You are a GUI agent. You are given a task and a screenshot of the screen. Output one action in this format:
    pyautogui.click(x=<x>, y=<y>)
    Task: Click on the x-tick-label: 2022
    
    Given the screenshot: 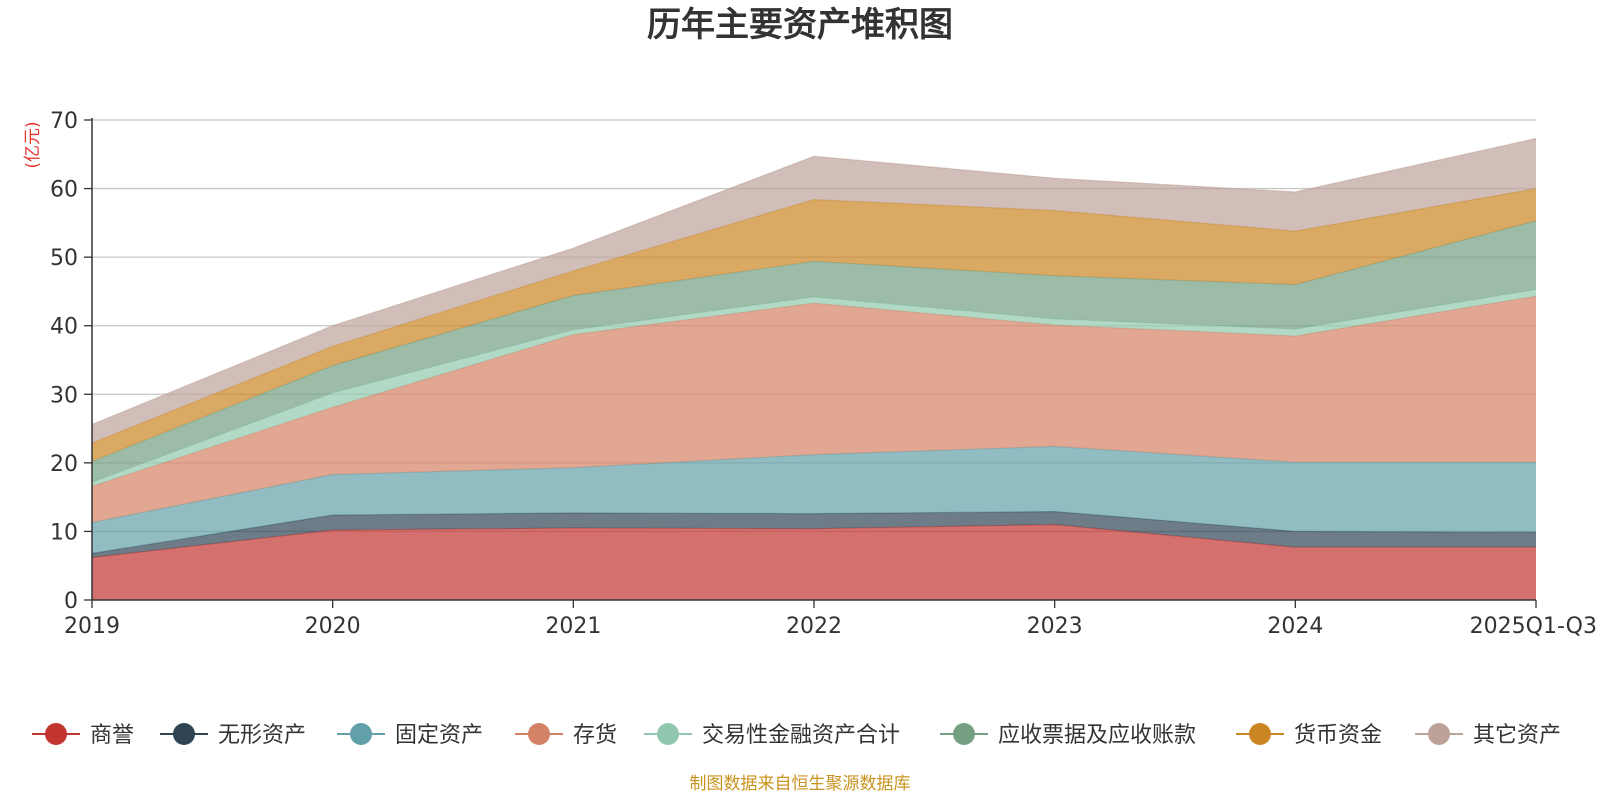 What is the action you would take?
    pyautogui.click(x=814, y=626)
    